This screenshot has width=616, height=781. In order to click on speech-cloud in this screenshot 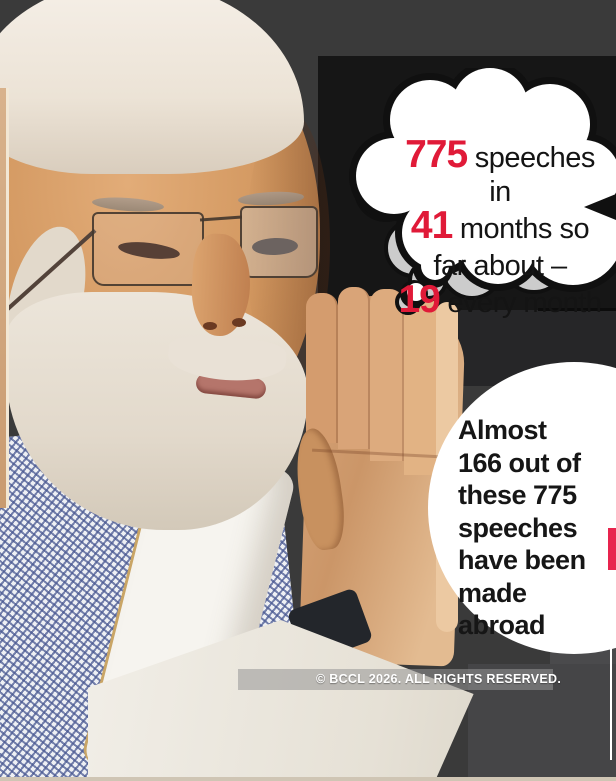, I will do `click(482, 191)`.